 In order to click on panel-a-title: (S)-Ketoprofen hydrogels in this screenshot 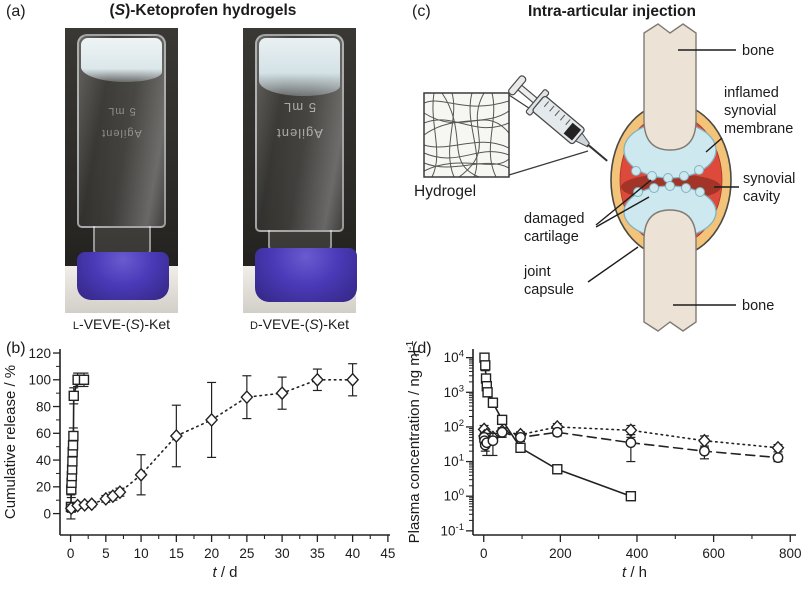, I will do `click(203, 11)`.